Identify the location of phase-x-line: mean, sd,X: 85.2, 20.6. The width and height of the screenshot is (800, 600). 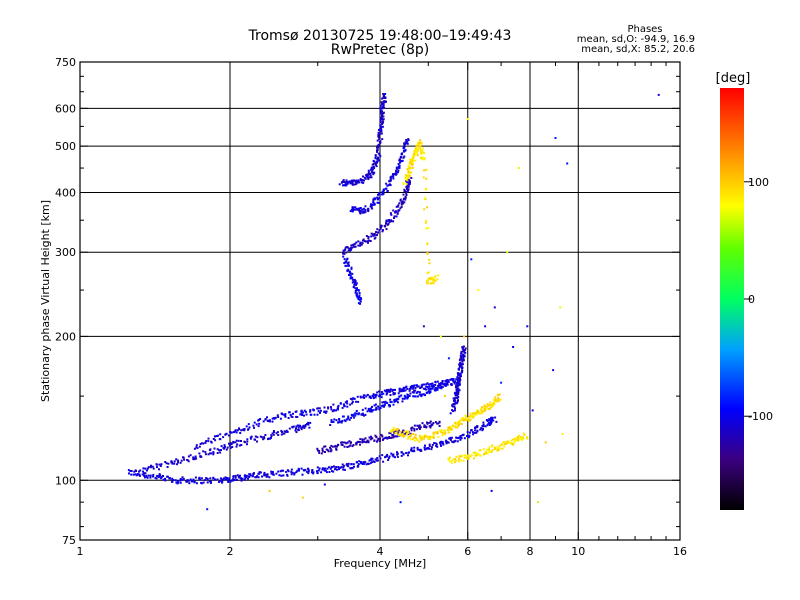
(638, 49).